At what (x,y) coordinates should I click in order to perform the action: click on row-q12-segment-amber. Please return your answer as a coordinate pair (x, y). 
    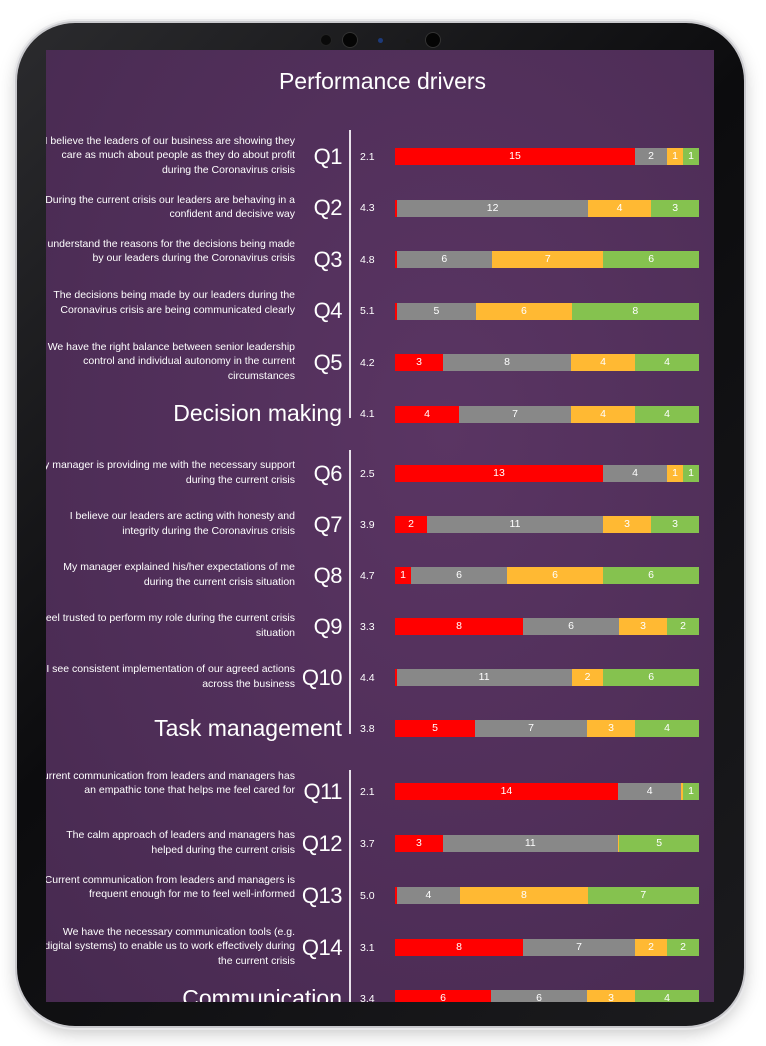
    Looking at the image, I should click on (618, 843).